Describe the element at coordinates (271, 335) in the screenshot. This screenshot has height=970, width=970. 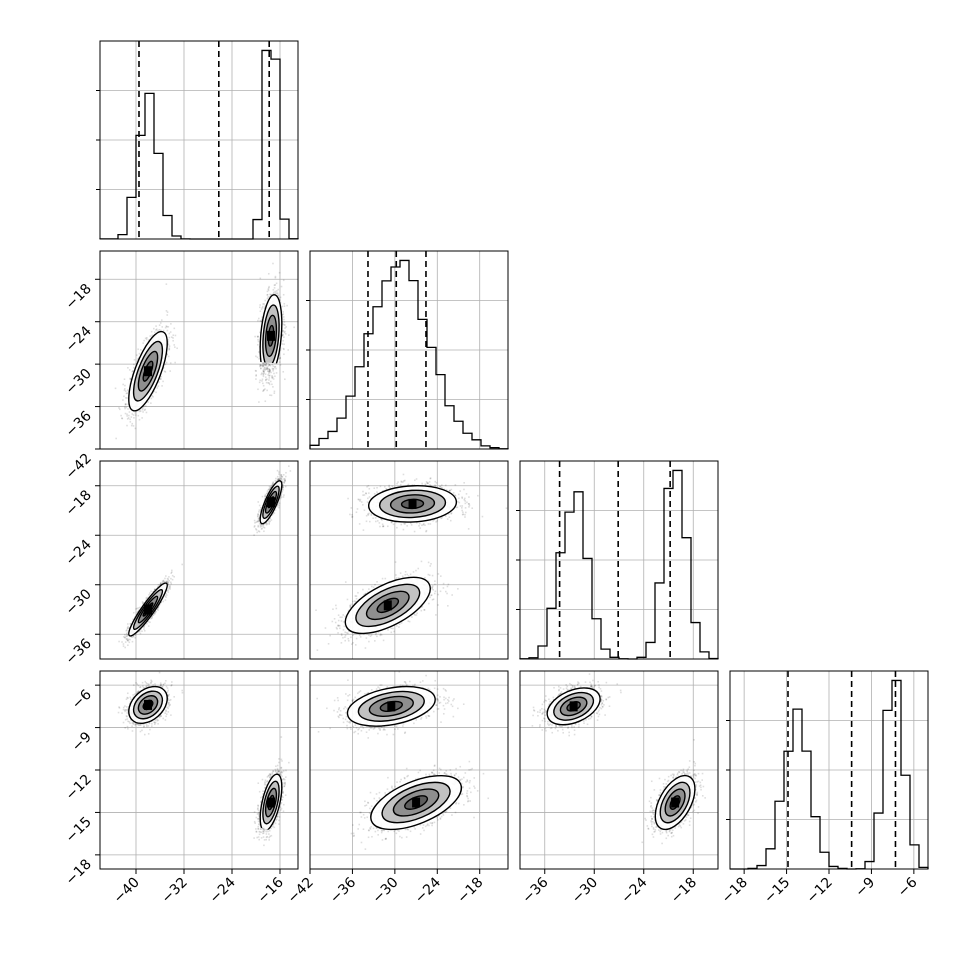
I see `density-peak` at that location.